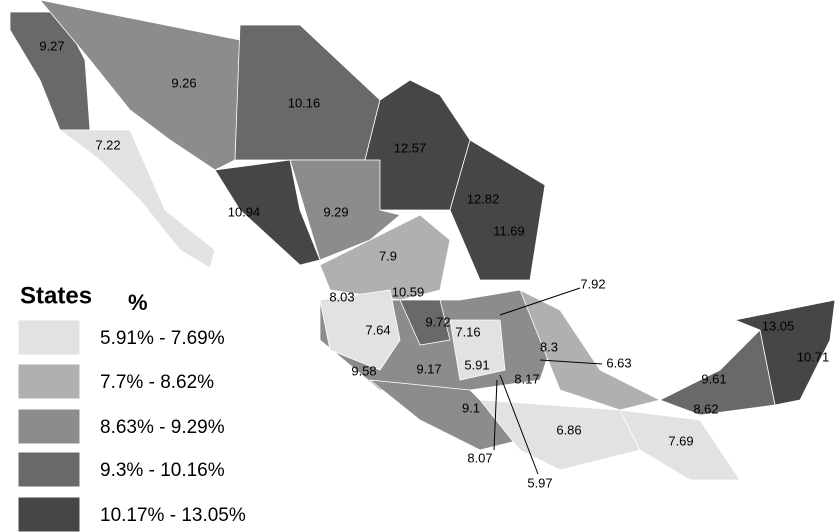 Image resolution: width=836 pixels, height=532 pixels. I want to click on state-value: 10.94, so click(244, 211).